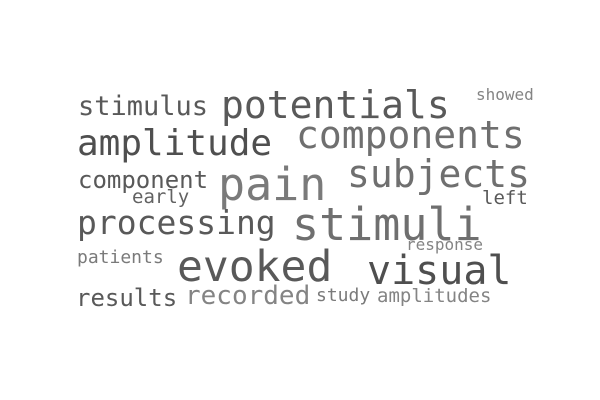 Image resolution: width=600 pixels, height=400 pixels. Describe the element at coordinates (343, 295) in the screenshot. I see `word-study: study` at that location.